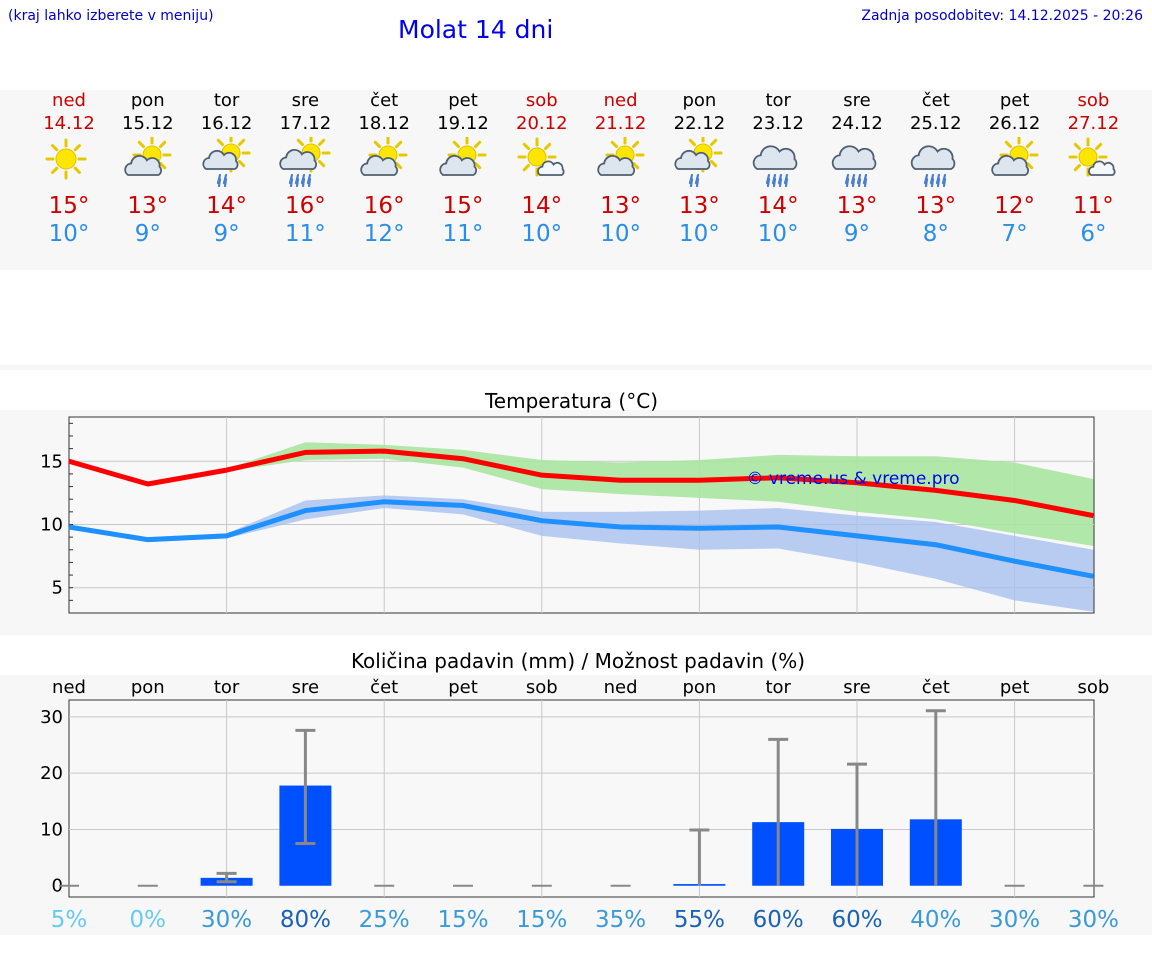 This screenshot has height=975, width=1152. I want to click on day-column: sre 17.12 16° 11°, so click(305, 168).